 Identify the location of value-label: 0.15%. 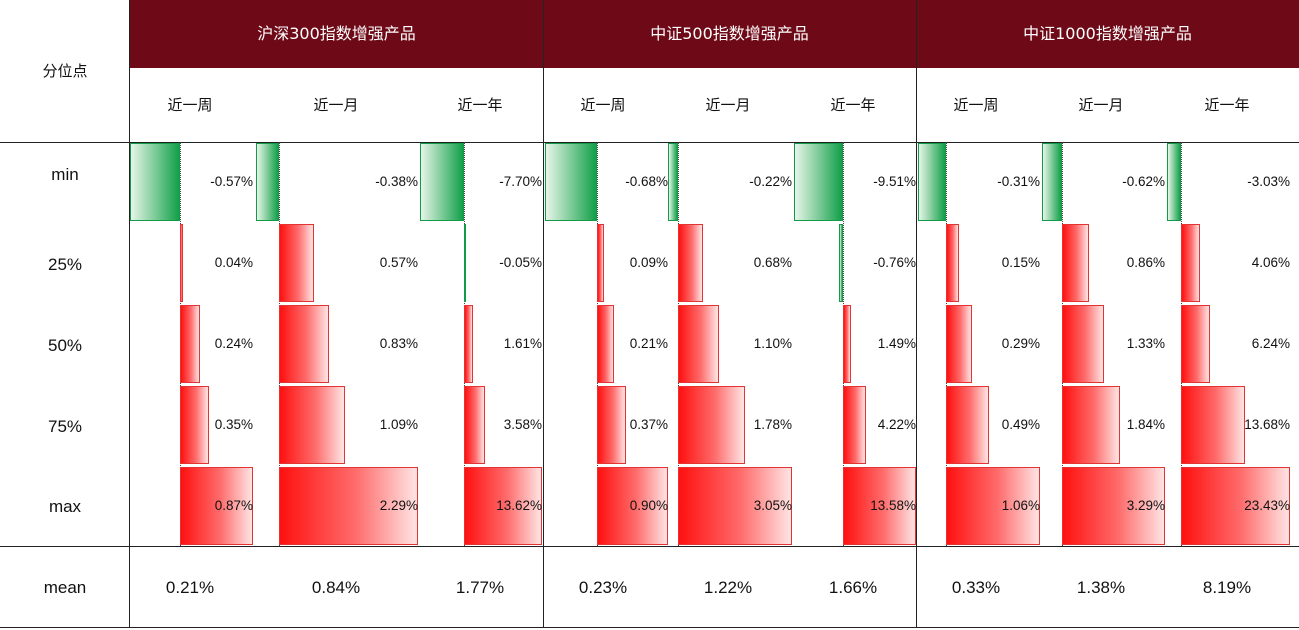
(1020, 262).